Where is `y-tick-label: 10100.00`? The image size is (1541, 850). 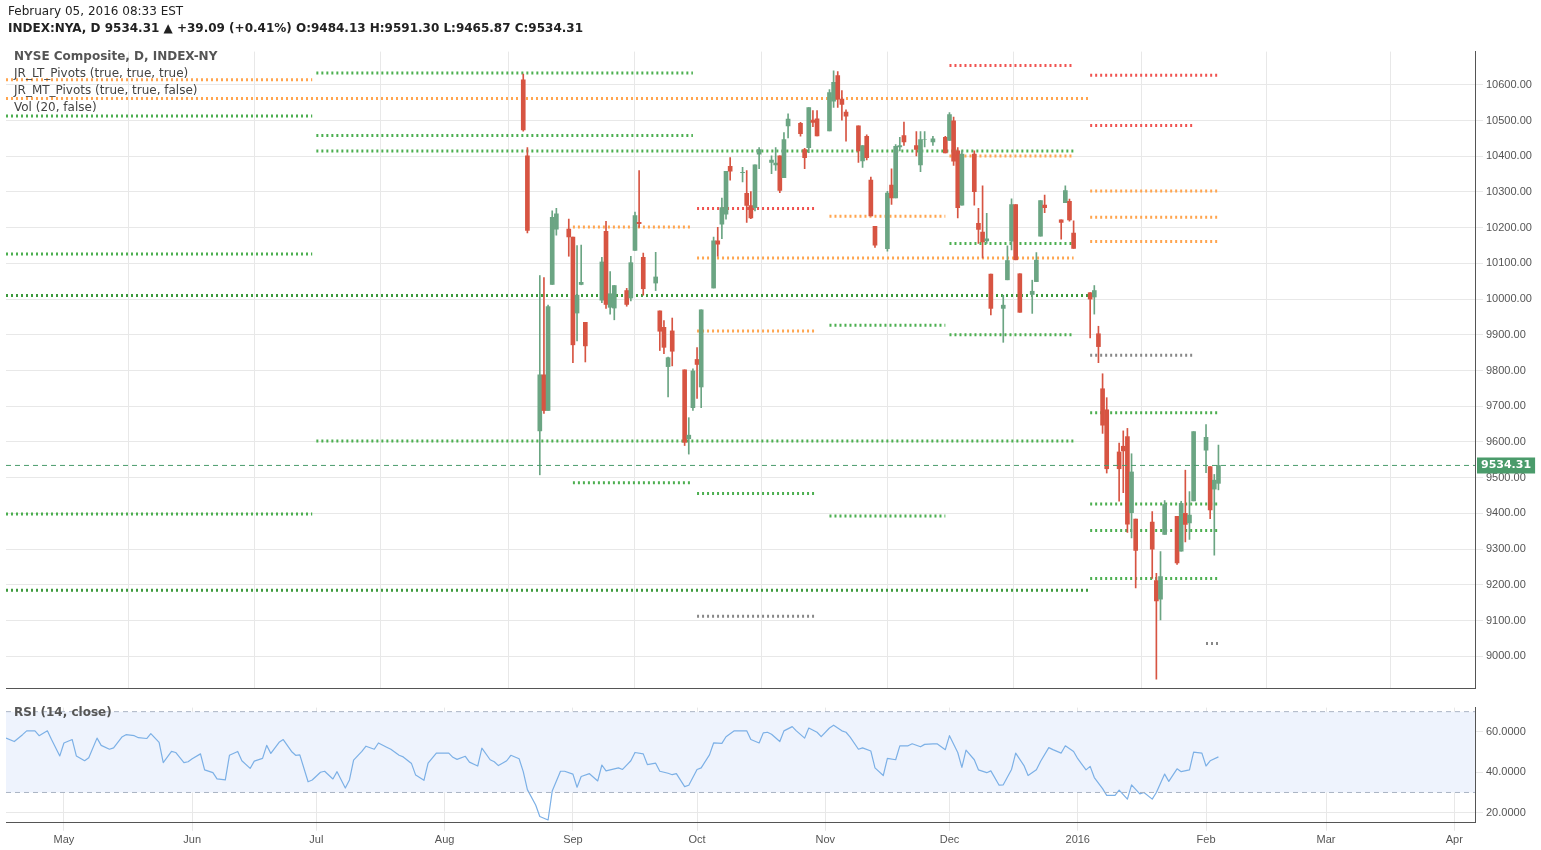 y-tick-label: 10100.00 is located at coordinates (1509, 262).